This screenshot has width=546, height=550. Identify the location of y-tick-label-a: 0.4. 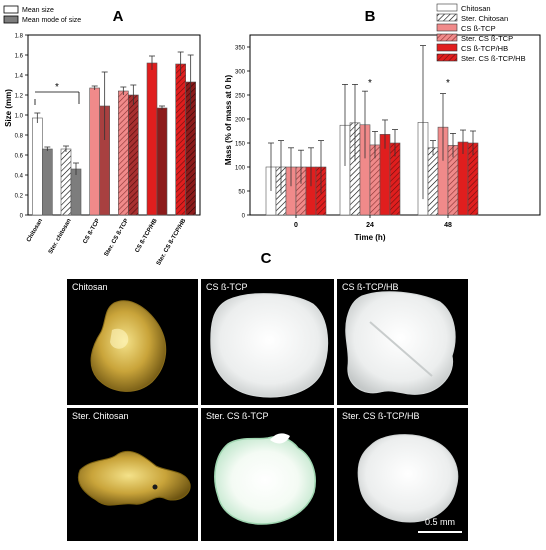
(19, 177).